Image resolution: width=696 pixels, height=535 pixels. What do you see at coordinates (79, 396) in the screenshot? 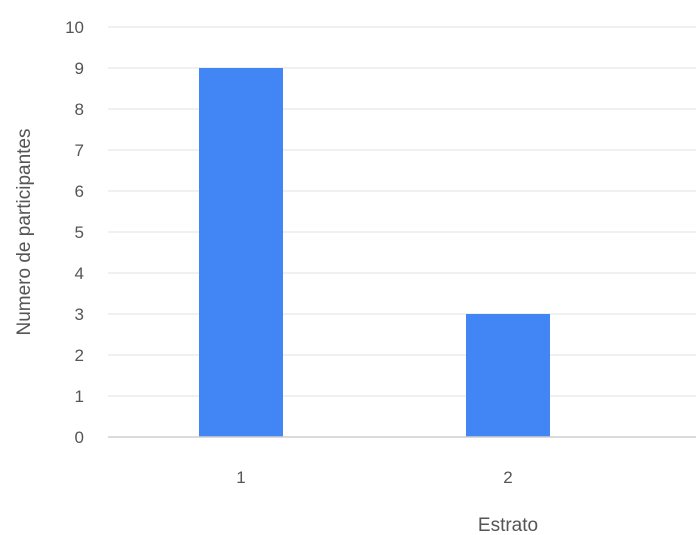
I see `y-tick-label: 1` at bounding box center [79, 396].